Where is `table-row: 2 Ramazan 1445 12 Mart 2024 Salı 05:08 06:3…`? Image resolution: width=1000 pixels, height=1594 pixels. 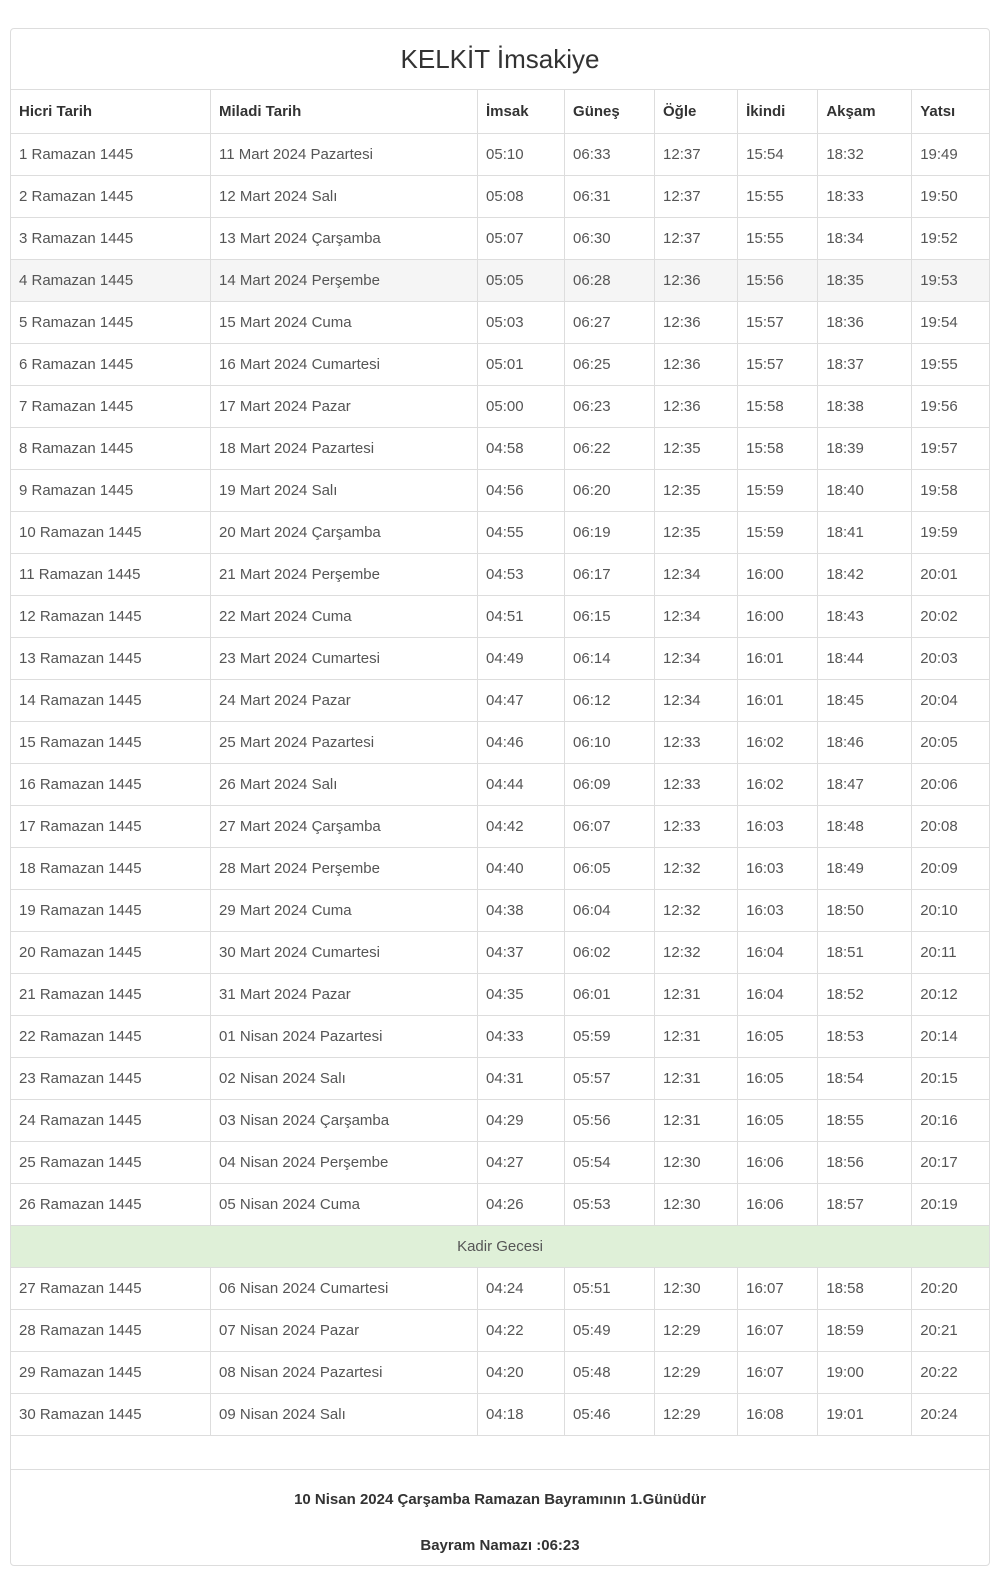
table-row: 2 Ramazan 1445 12 Mart 2024 Salı 05:08 06:3… is located at coordinates (500, 196).